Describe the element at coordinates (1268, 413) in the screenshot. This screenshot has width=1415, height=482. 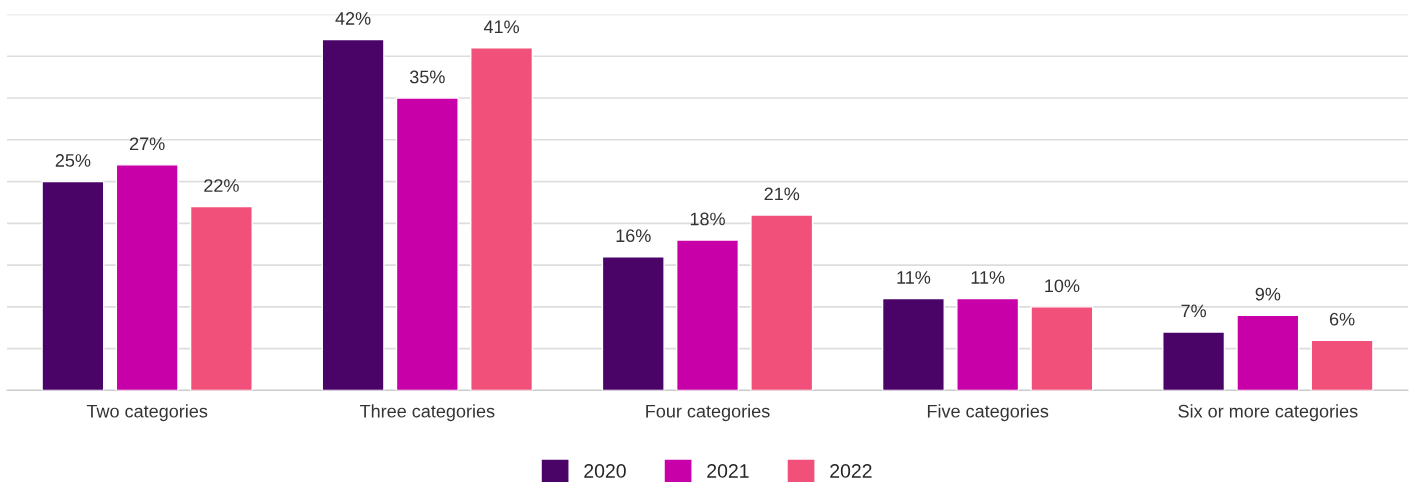
I see `x-tick-label: Six or more categories` at that location.